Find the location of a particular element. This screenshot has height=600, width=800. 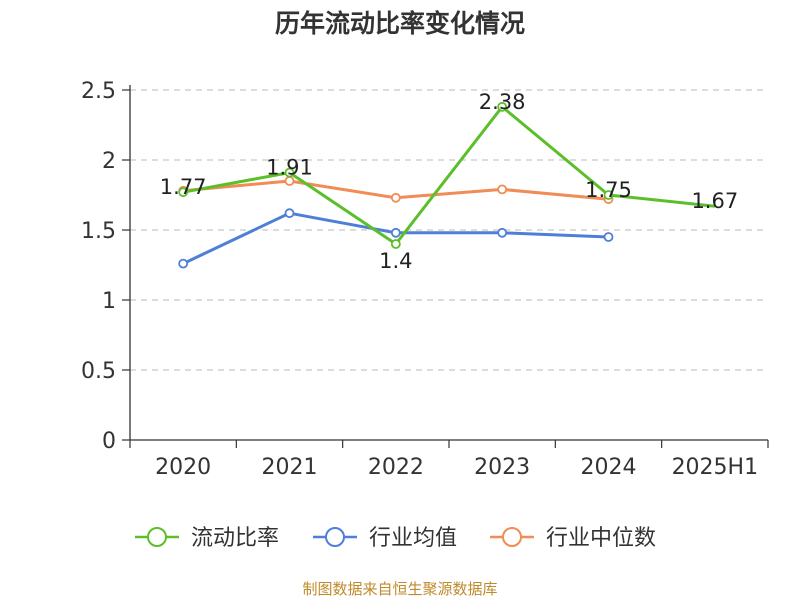

x-tick-label: 2022 is located at coordinates (396, 467).